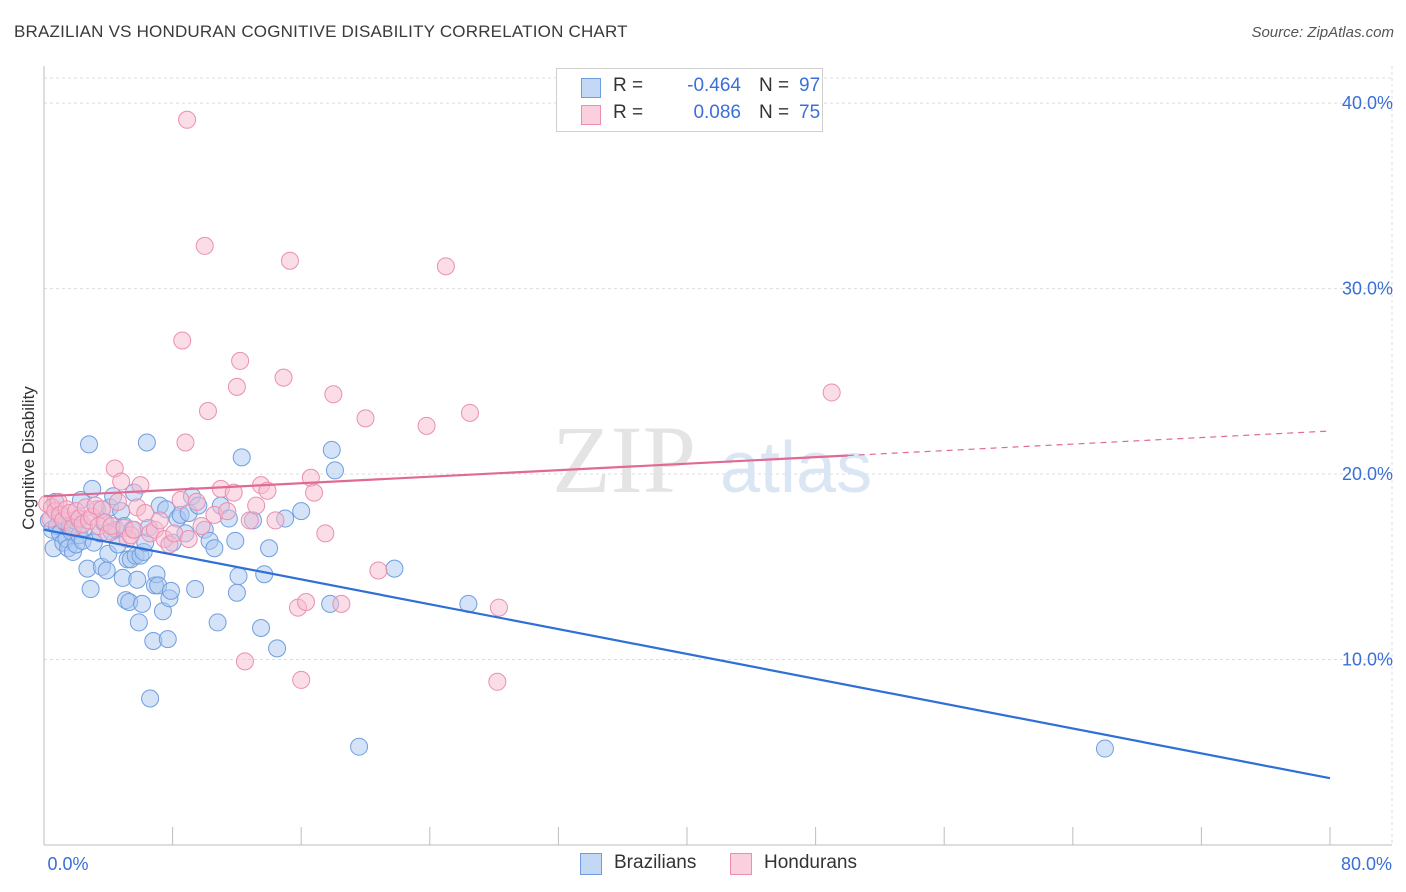 This screenshot has height=892, width=1406. Describe the element at coordinates (1089, 443) in the screenshot. I see `hondurans-trend-extension` at that location.